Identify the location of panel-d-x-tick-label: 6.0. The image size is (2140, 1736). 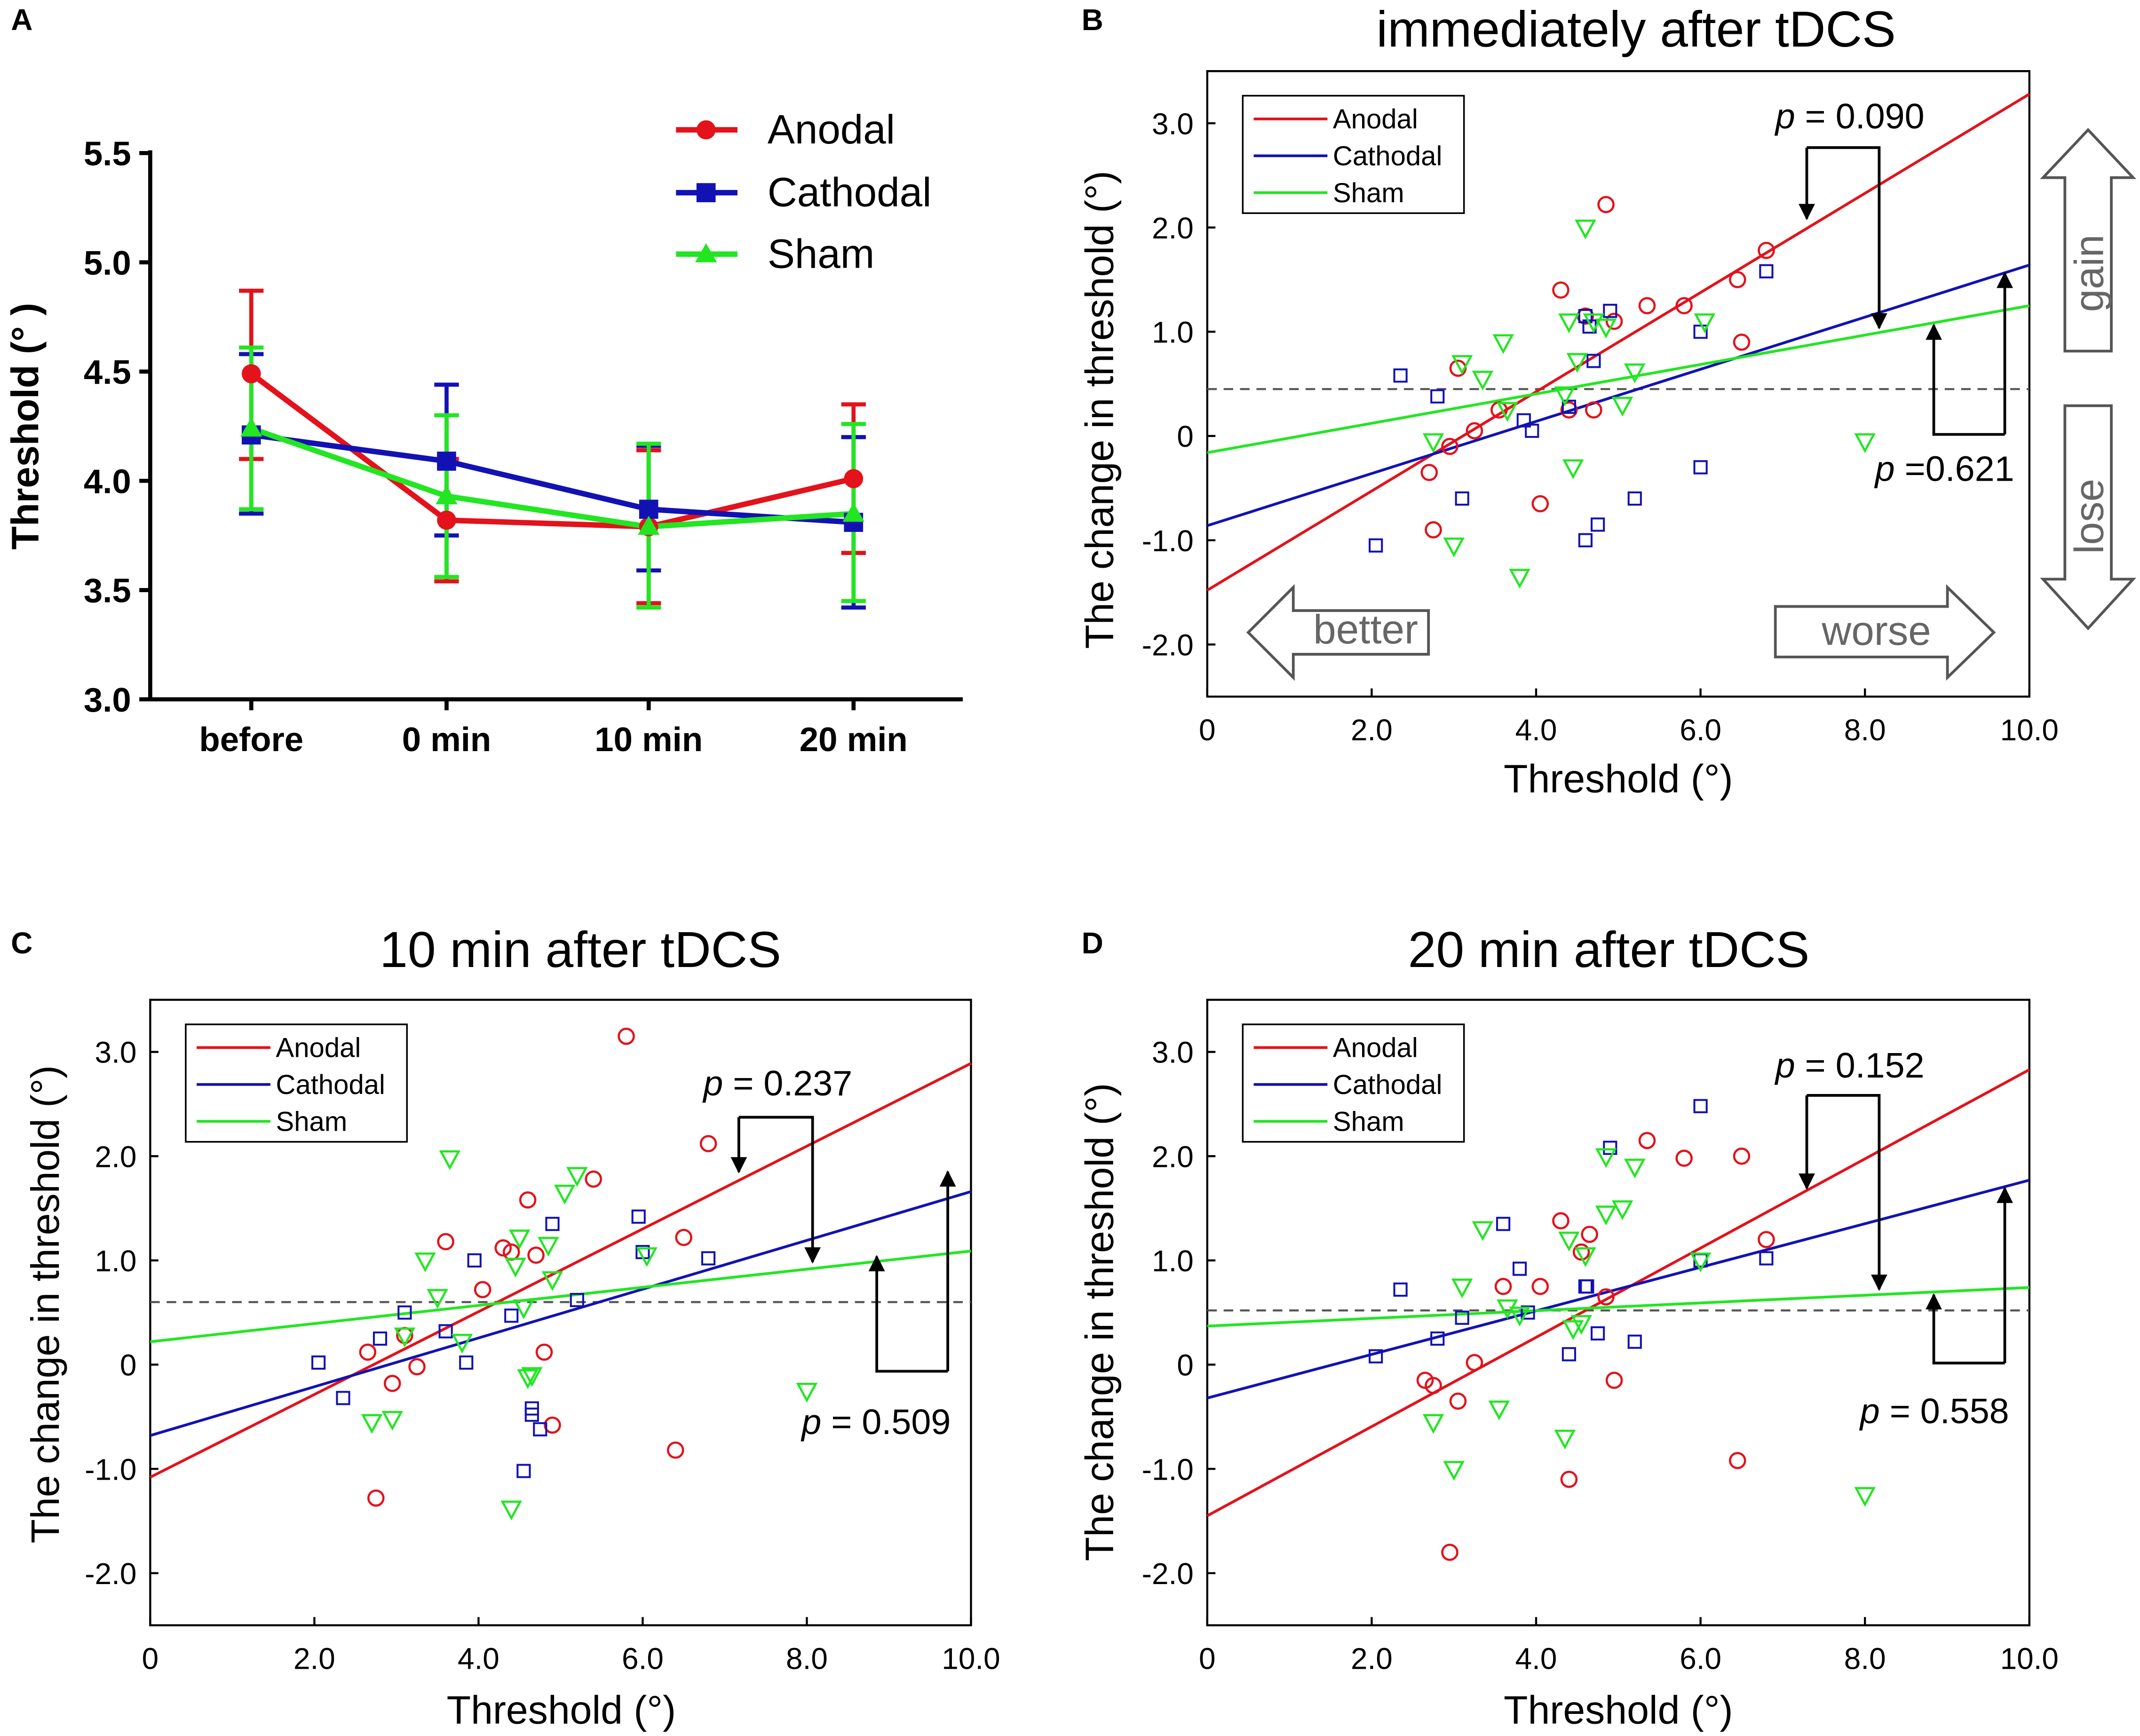
(1700, 1658).